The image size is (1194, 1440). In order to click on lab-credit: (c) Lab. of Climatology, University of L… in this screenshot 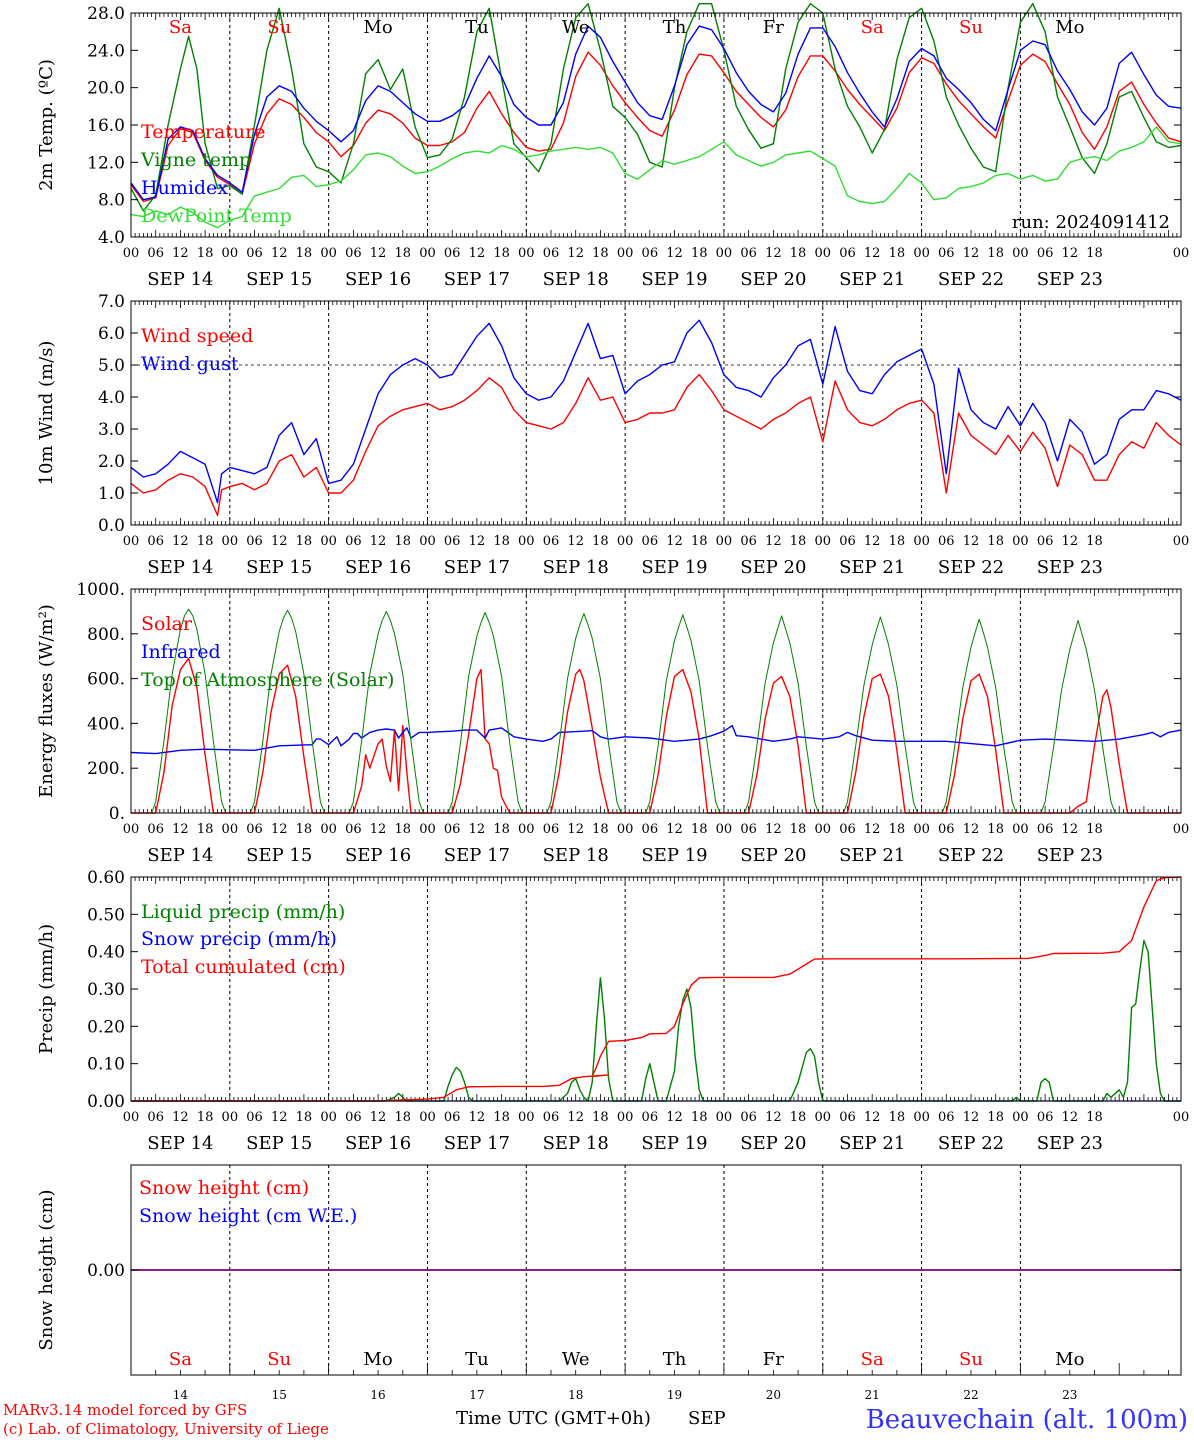, I will do `click(166, 1429)`.